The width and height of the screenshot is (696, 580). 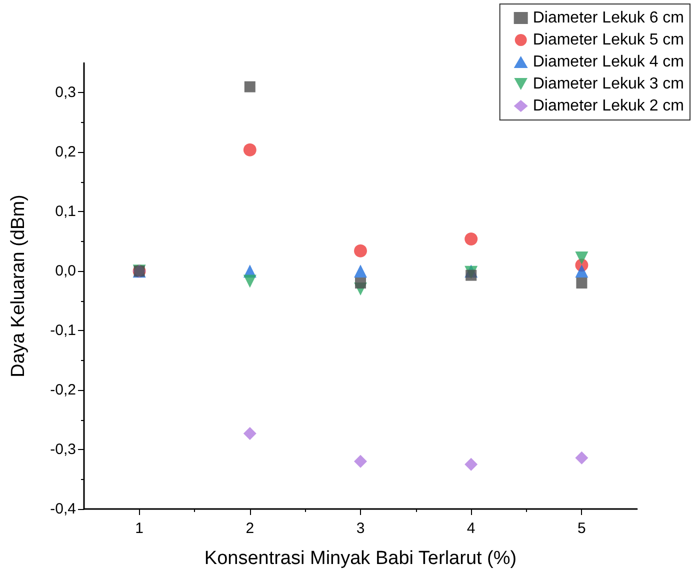 I want to click on legend-label: Diameter Lekuk 5 cm, so click(x=608, y=40).